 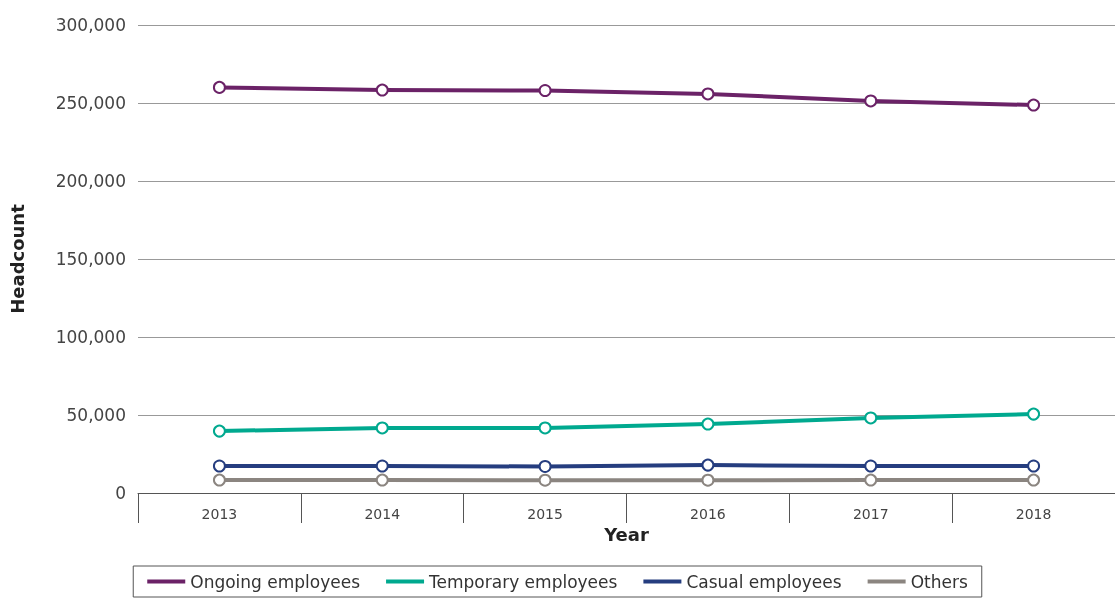 What do you see at coordinates (626, 535) in the screenshot?
I see `x-axis-title: Year` at bounding box center [626, 535].